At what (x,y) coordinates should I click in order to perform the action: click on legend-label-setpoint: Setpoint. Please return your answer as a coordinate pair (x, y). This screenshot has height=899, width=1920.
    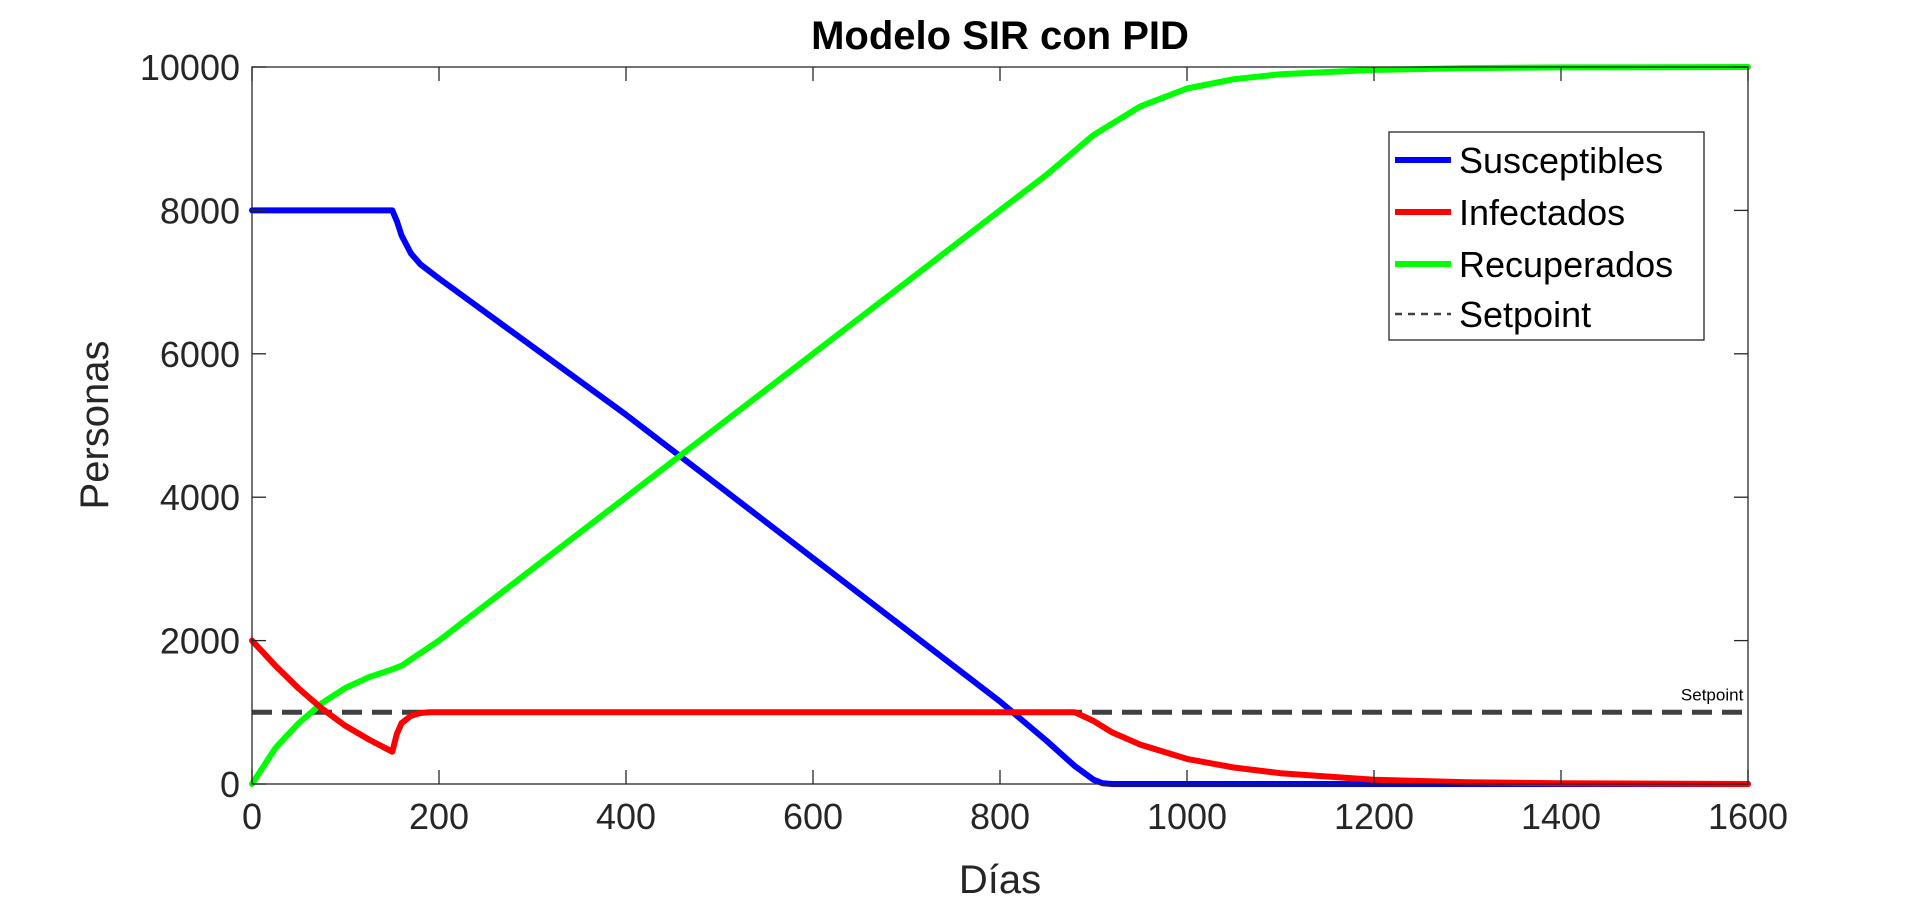
    Looking at the image, I should click on (1525, 314).